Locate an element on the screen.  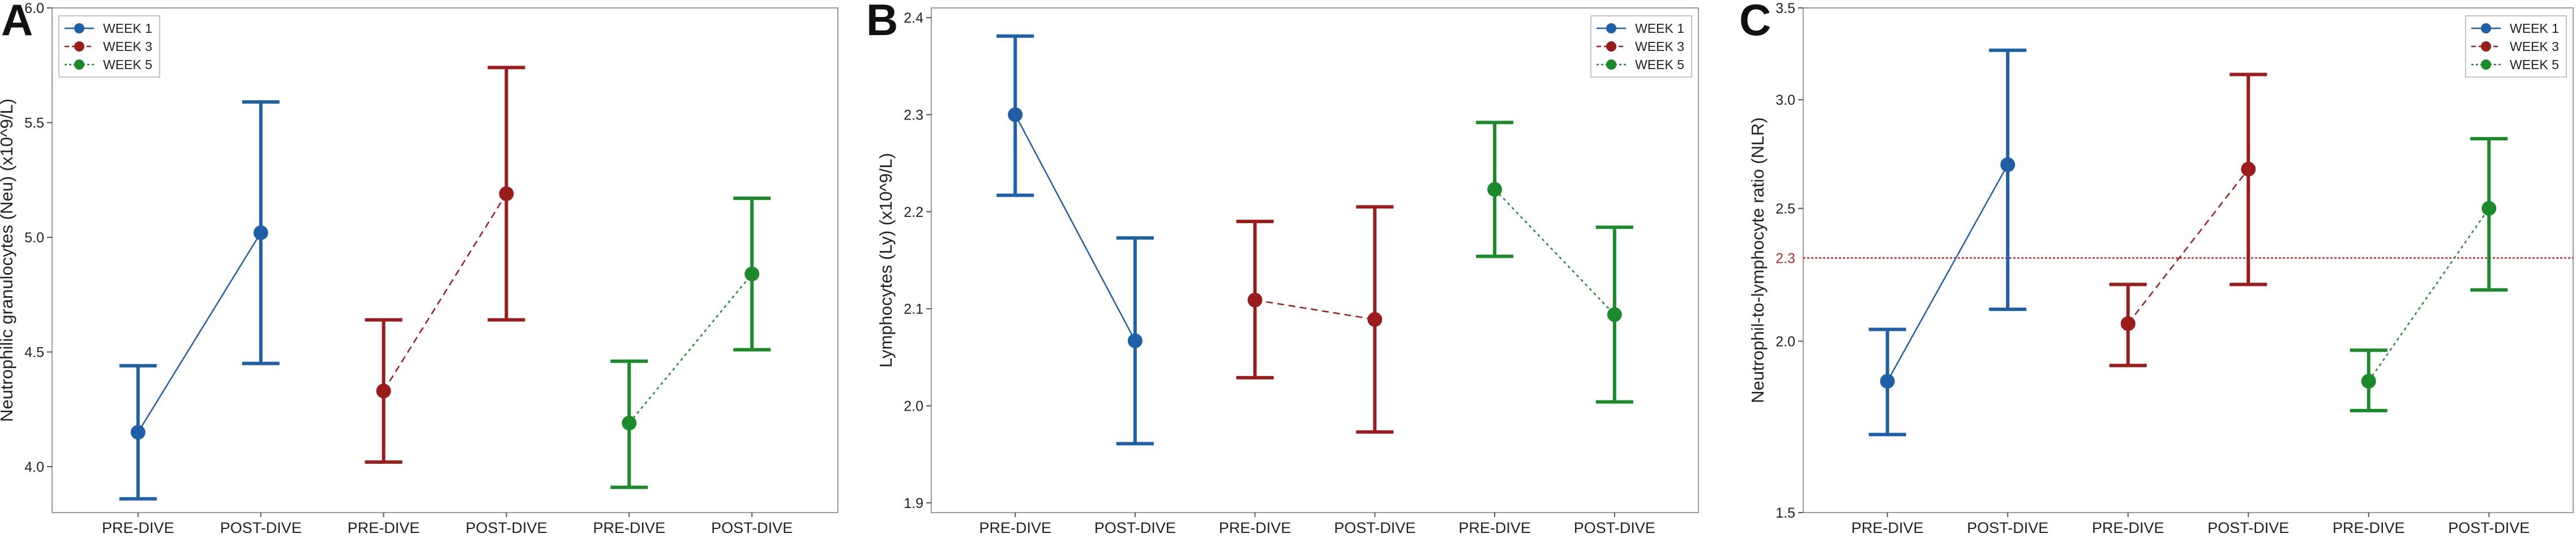
panel-label: A is located at coordinates (17, 22).